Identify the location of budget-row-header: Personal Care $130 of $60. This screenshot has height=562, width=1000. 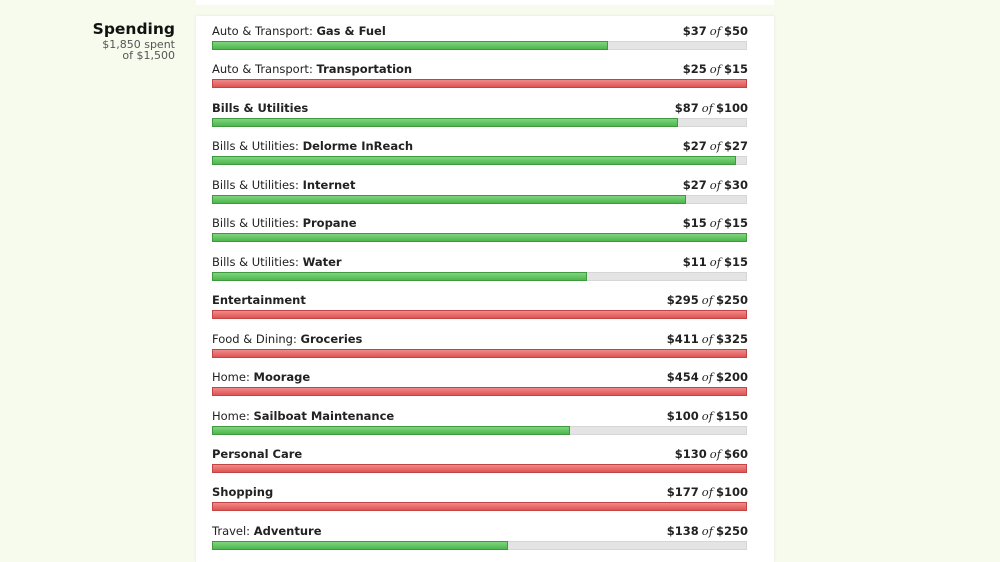
(480, 454).